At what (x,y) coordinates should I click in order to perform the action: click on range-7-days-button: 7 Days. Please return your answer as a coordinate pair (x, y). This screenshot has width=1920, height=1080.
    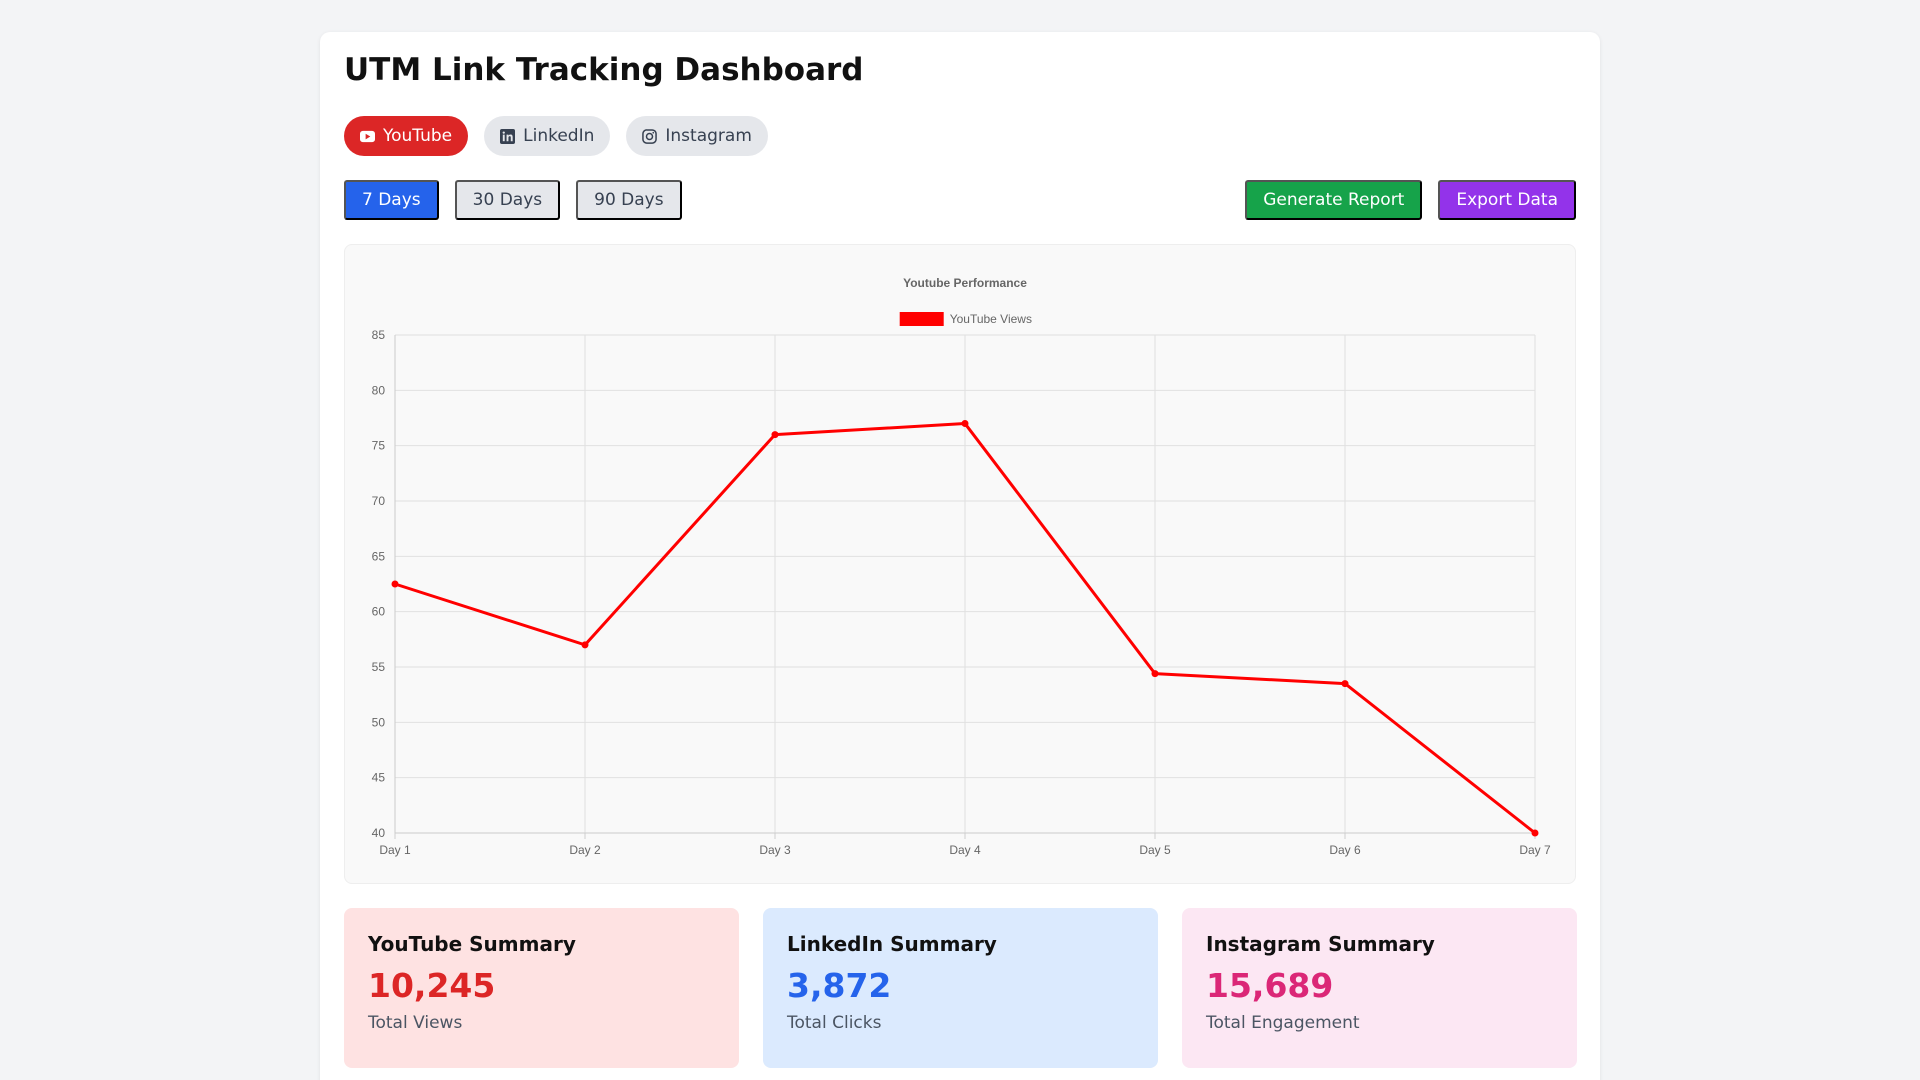
    Looking at the image, I should click on (391, 200).